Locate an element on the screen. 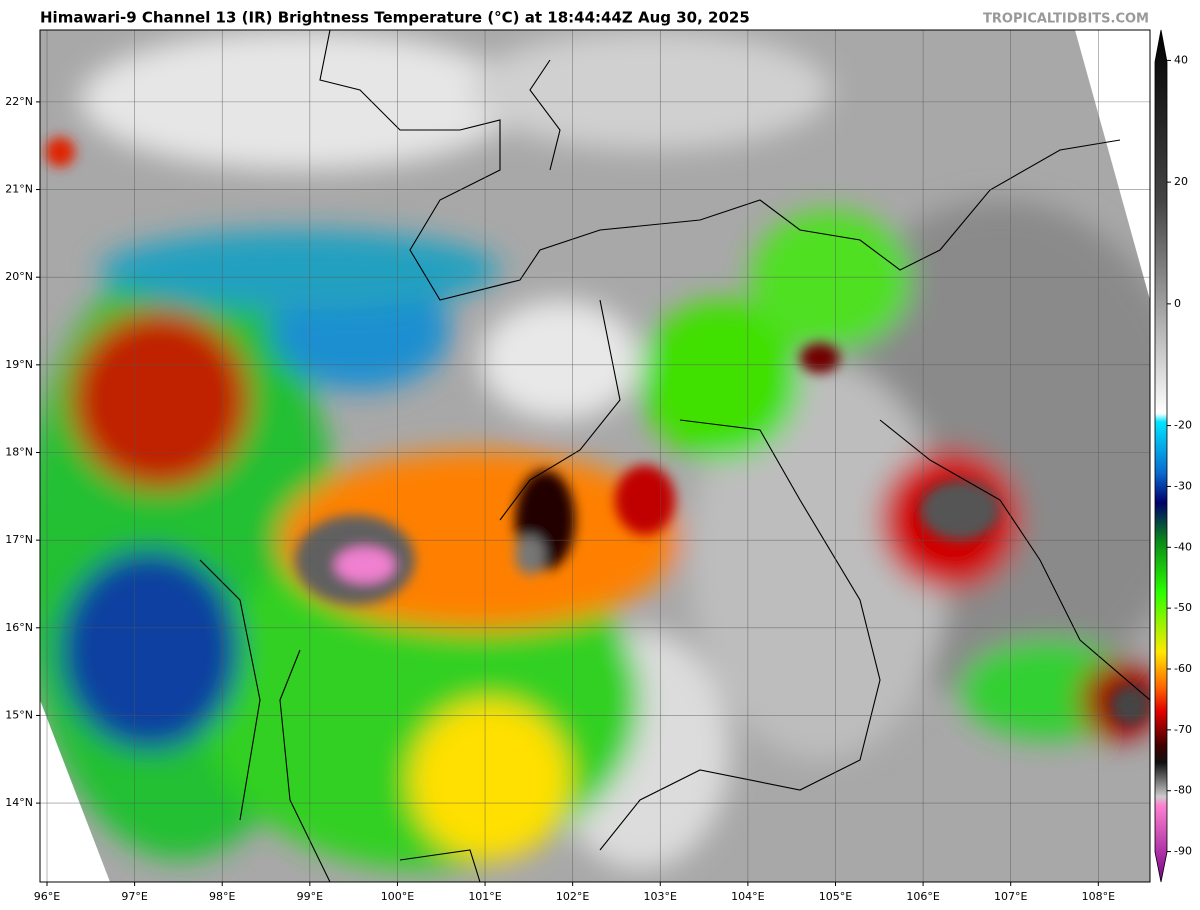 Image resolution: width=1200 pixels, height=910 pixels. colorbar-tick-label: 0 is located at coordinates (1177, 303).